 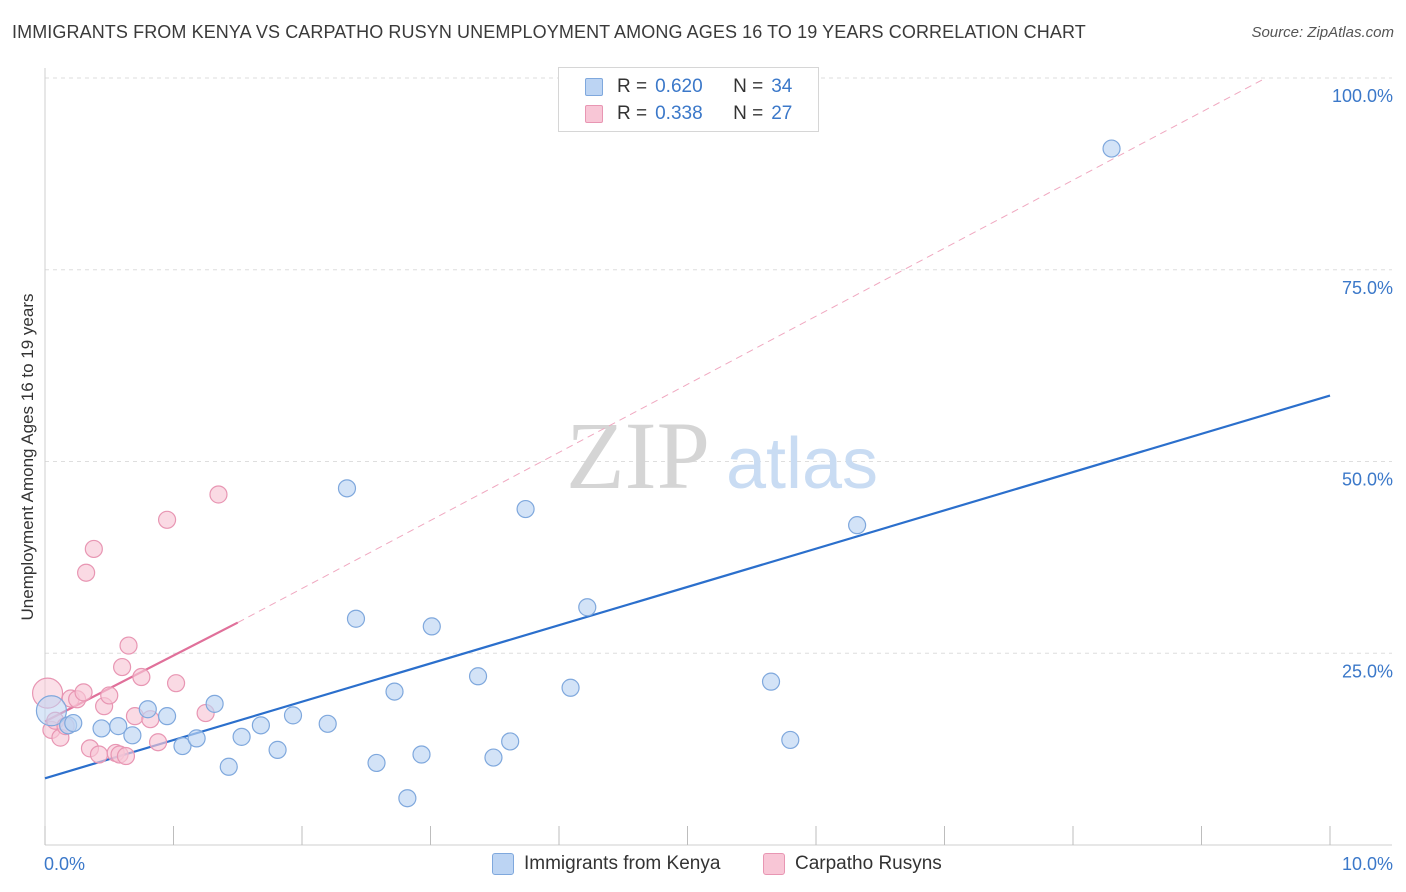 What do you see at coordinates (503, 864) in the screenshot?
I see `bottom-legend-swatch-kenya` at bounding box center [503, 864].